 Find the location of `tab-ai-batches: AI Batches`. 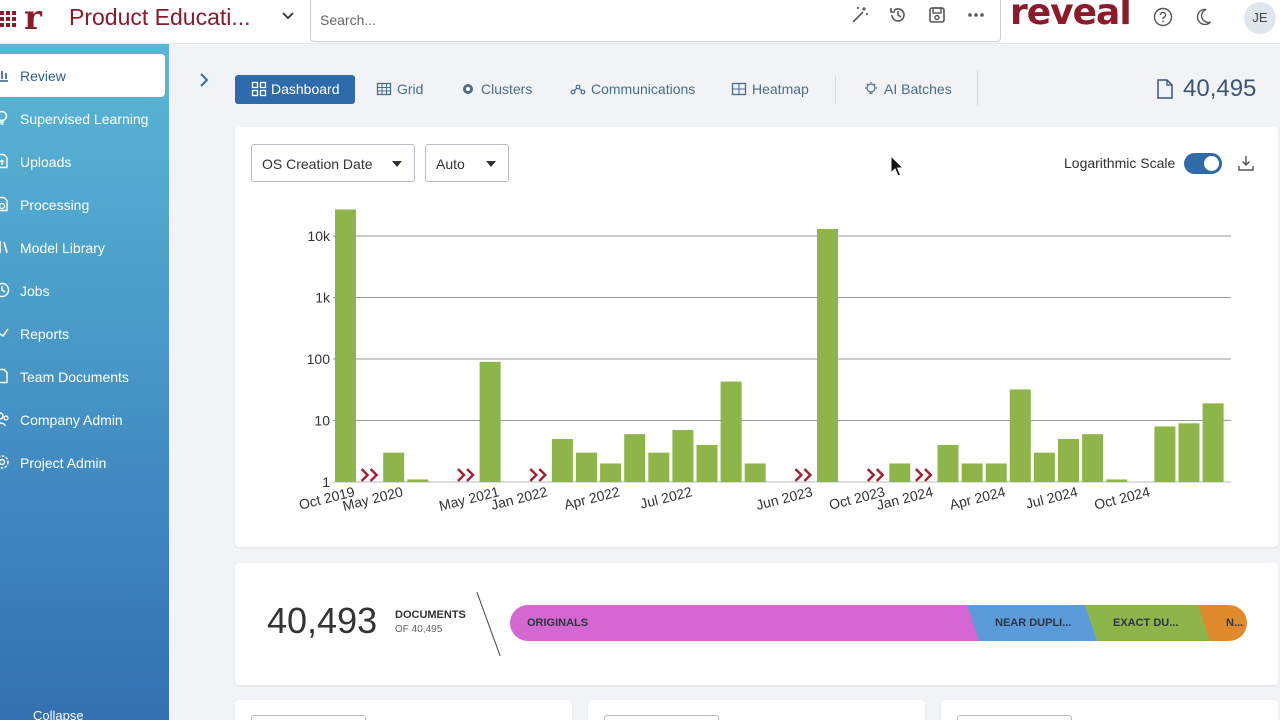

tab-ai-batches: AI Batches is located at coordinates (913, 89).